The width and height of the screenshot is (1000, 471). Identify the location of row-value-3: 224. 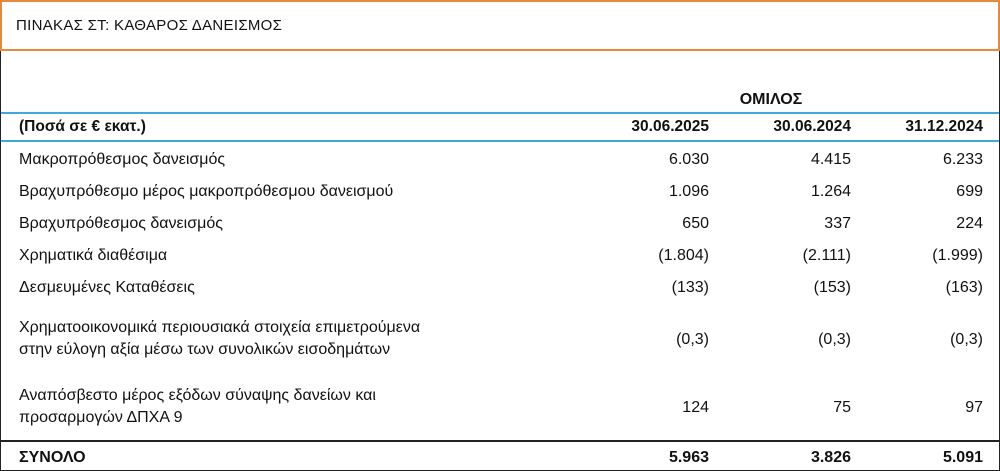
(969, 223).